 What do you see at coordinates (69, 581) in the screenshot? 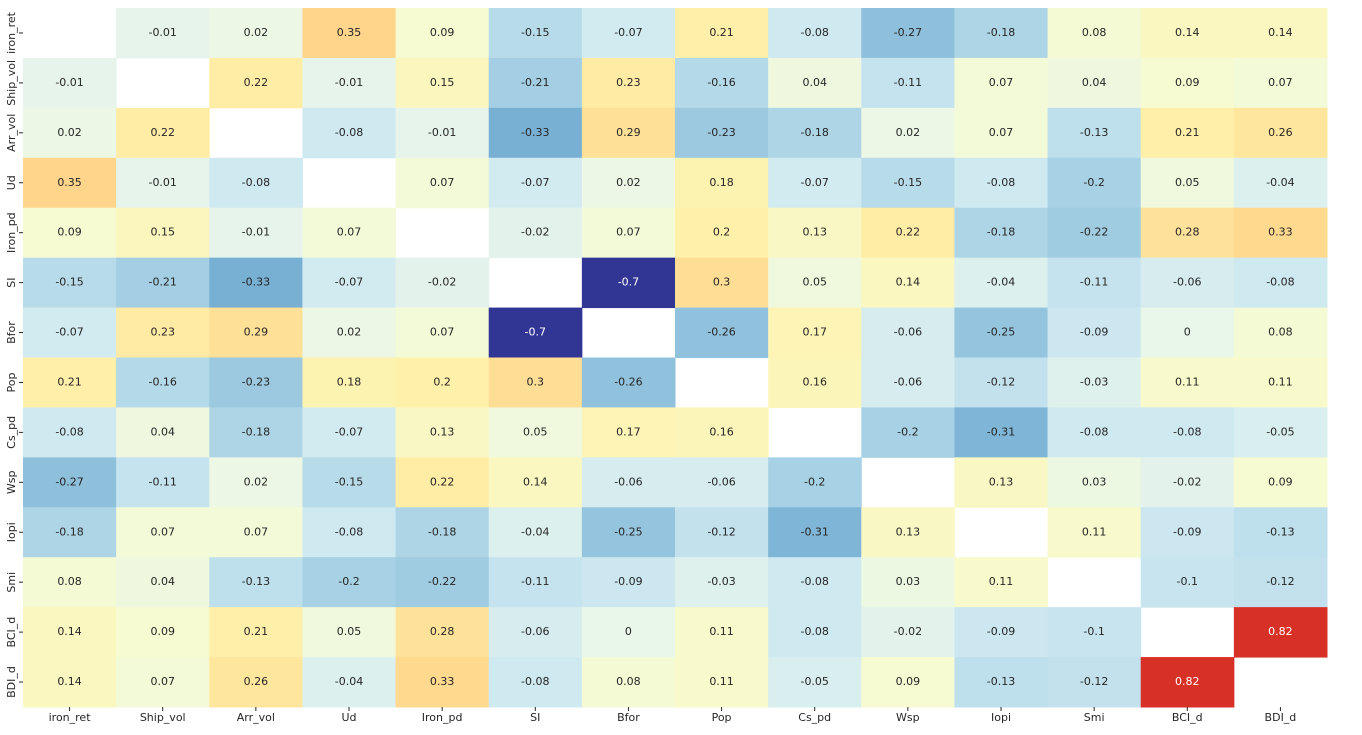
I see `cell-label: 0.08` at bounding box center [69, 581].